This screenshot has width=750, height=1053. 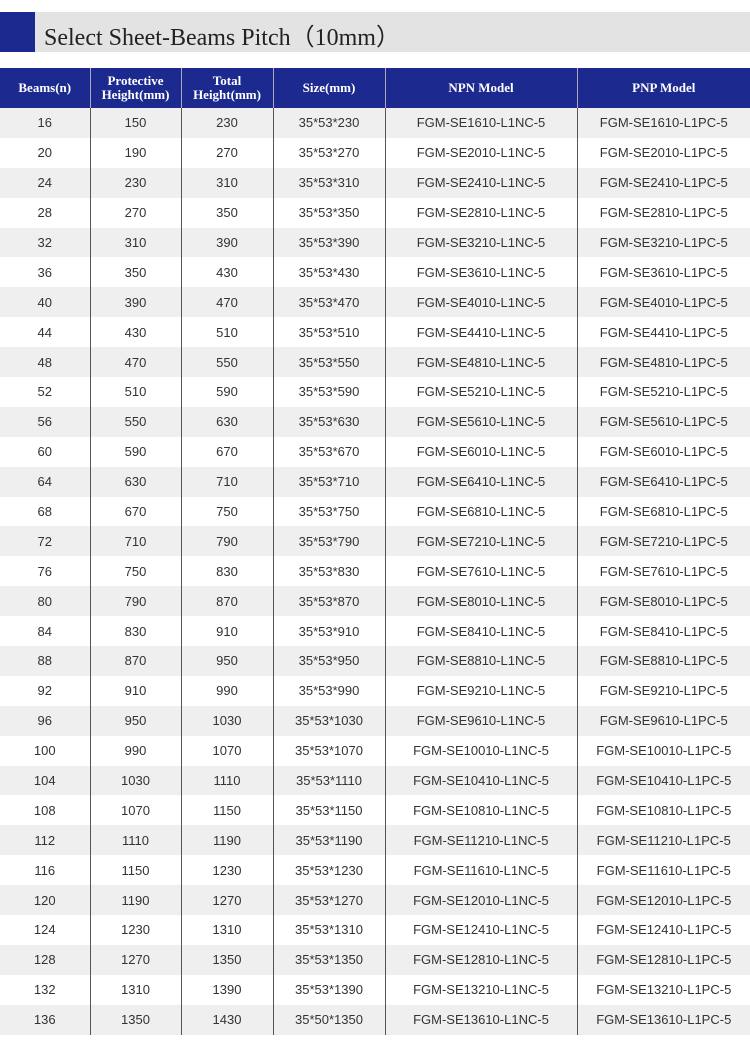 I want to click on cell-size: 35*53*1190, so click(x=328, y=840).